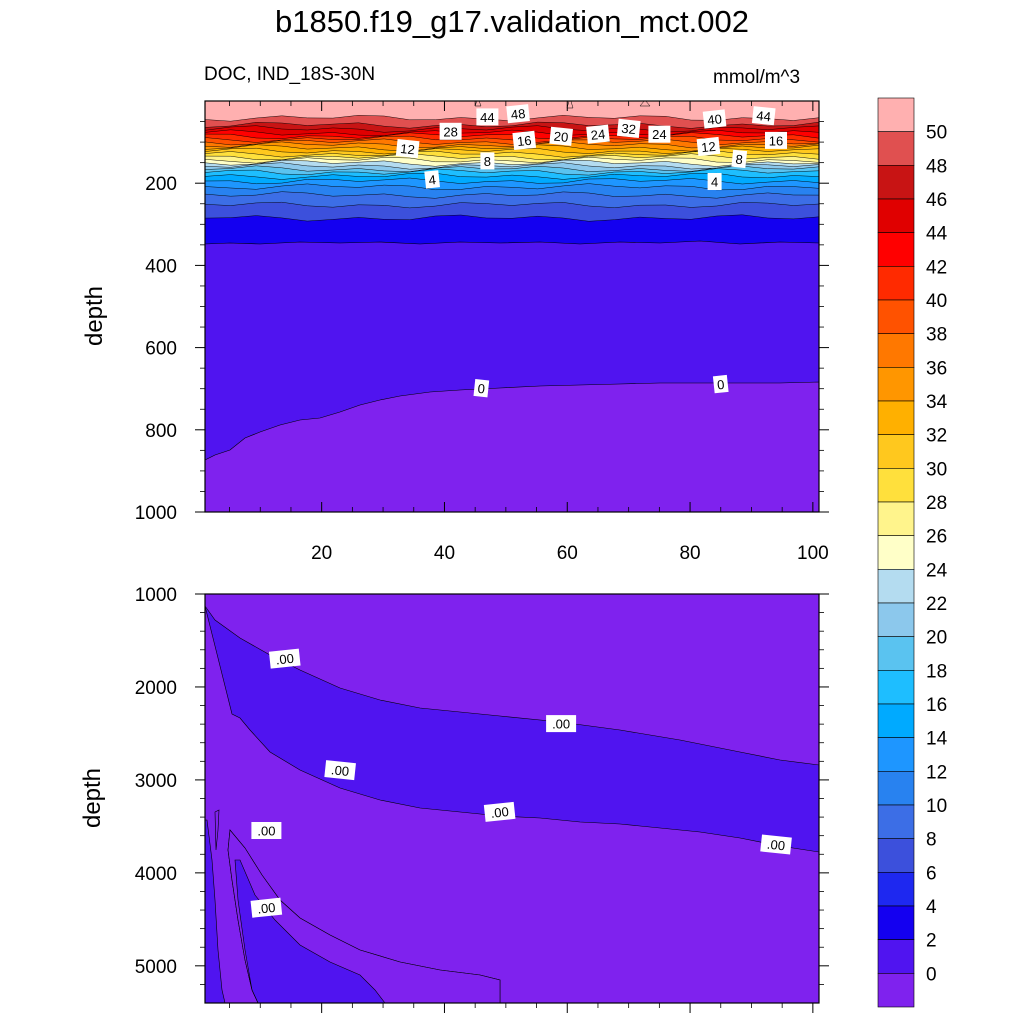  Describe the element at coordinates (444, 553) in the screenshot. I see `x-tick-label-40: 40` at that location.